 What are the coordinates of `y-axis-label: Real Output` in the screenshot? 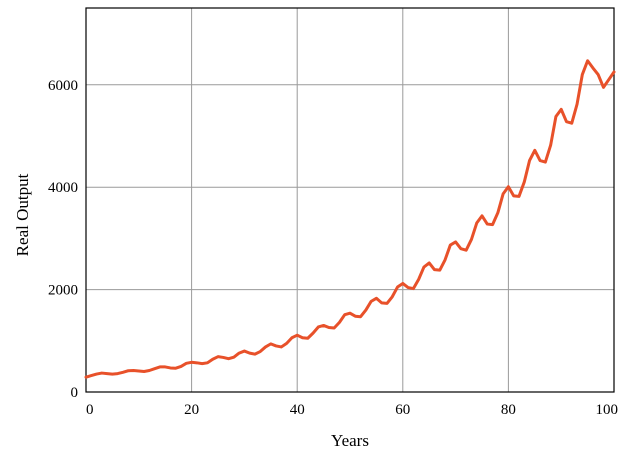 It's located at (22, 214).